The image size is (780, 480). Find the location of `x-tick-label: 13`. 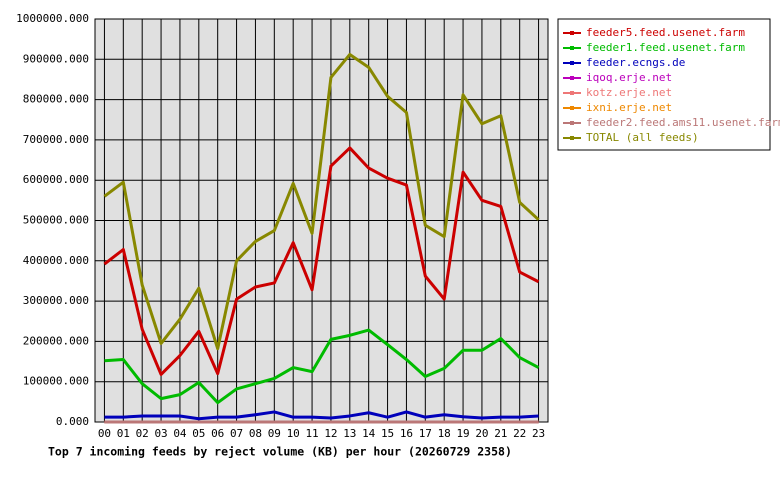

x-tick-label: 13 is located at coordinates (349, 433).